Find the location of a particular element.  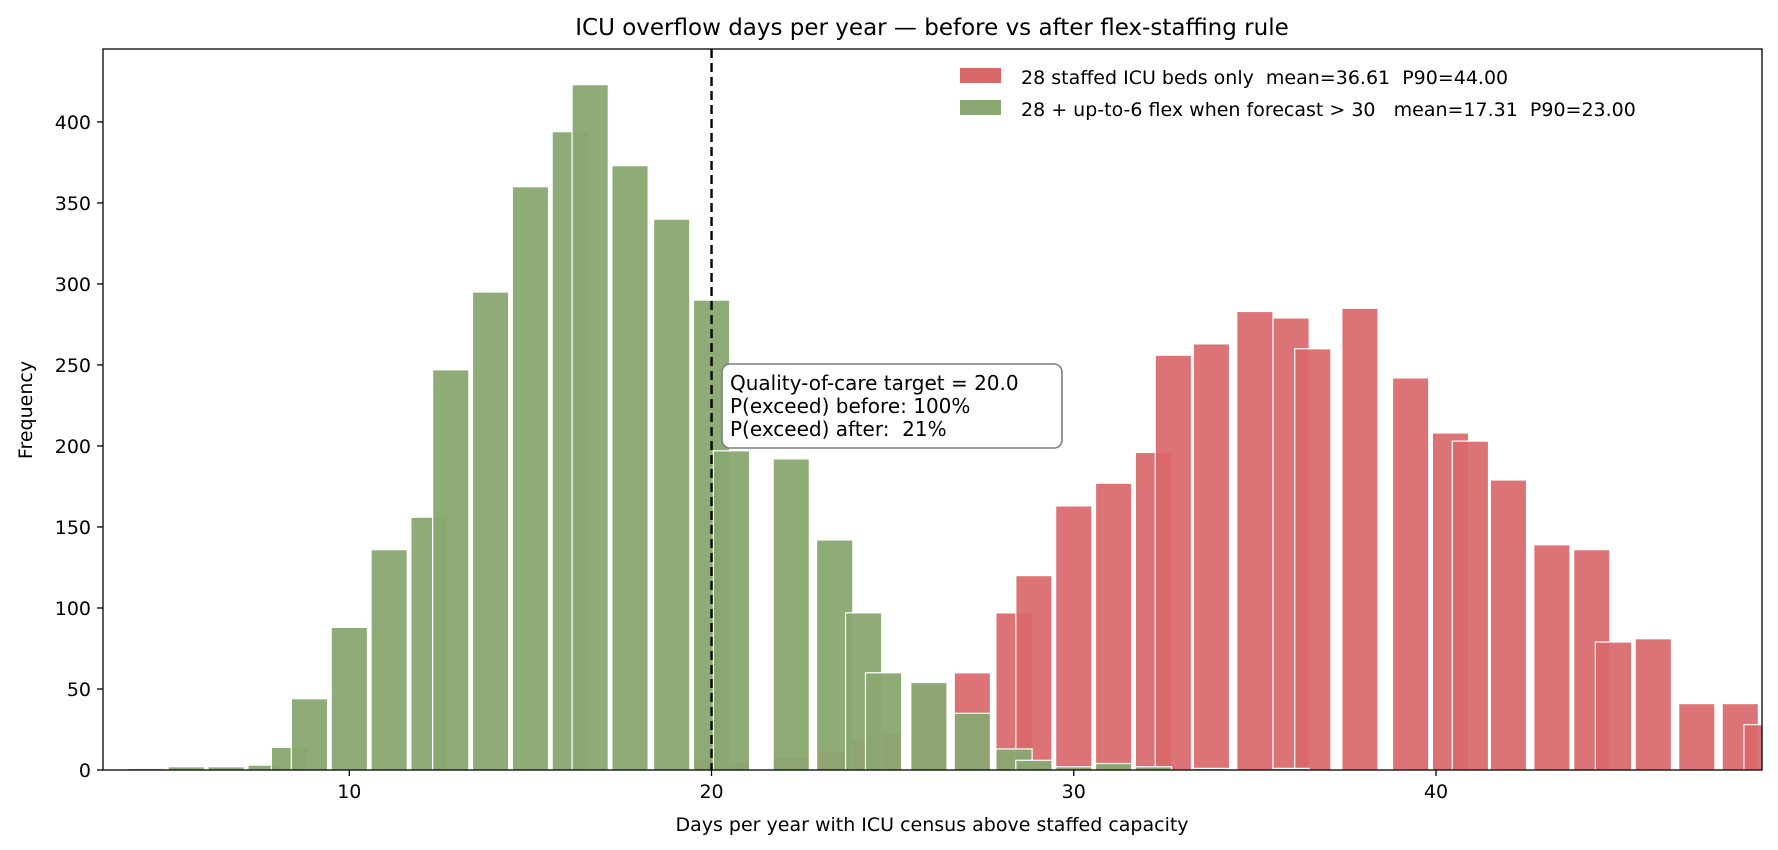

legend-swatch-after is located at coordinates (980, 107).